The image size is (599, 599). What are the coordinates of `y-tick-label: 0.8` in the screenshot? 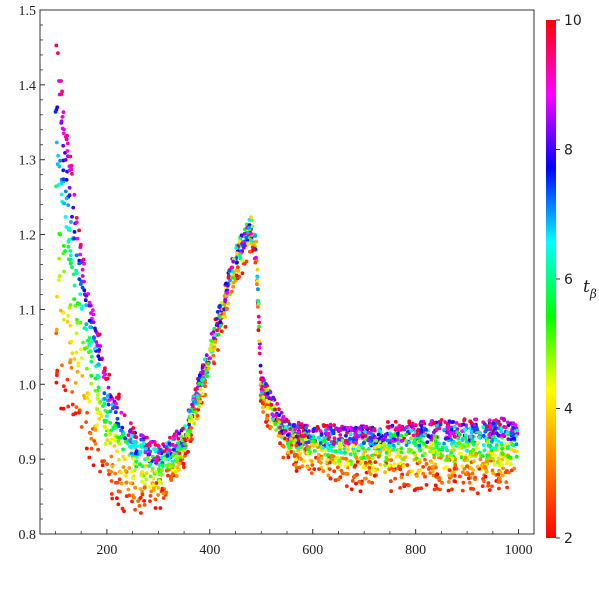 It's located at (28, 535).